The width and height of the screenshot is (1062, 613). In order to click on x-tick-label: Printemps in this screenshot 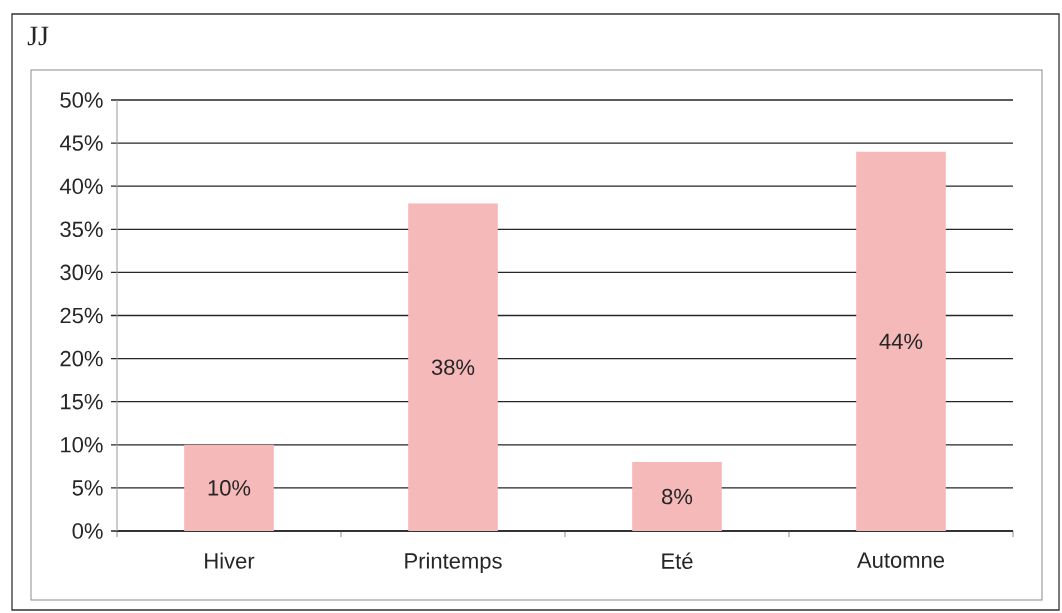, I will do `click(453, 563)`.